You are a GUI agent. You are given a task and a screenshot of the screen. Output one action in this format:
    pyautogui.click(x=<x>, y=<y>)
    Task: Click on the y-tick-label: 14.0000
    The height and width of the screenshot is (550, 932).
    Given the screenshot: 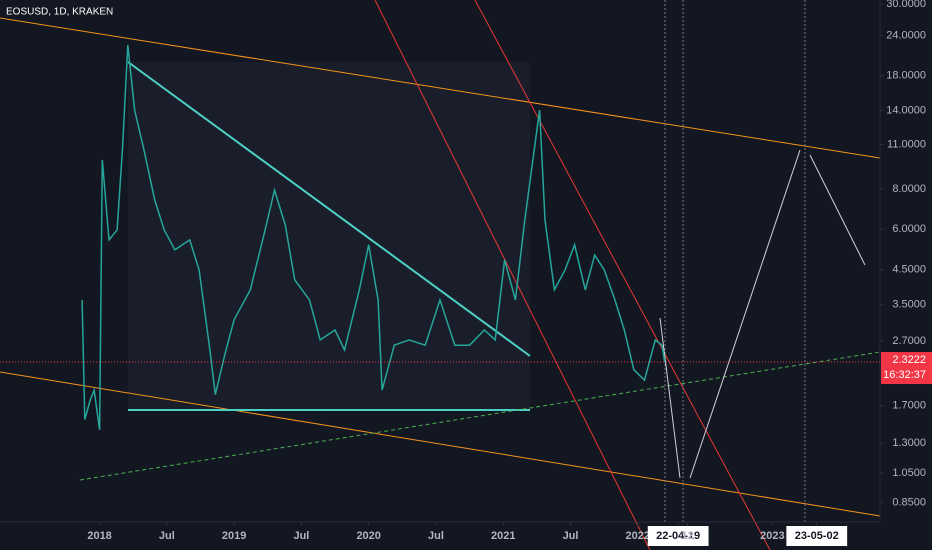 What is the action you would take?
    pyautogui.click(x=906, y=111)
    